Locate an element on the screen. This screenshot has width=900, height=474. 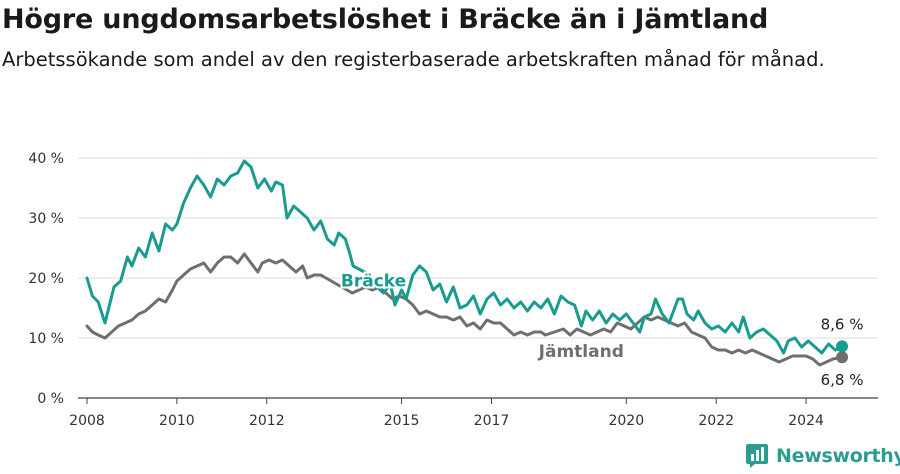
x-tick-label: 2017 is located at coordinates (492, 421).